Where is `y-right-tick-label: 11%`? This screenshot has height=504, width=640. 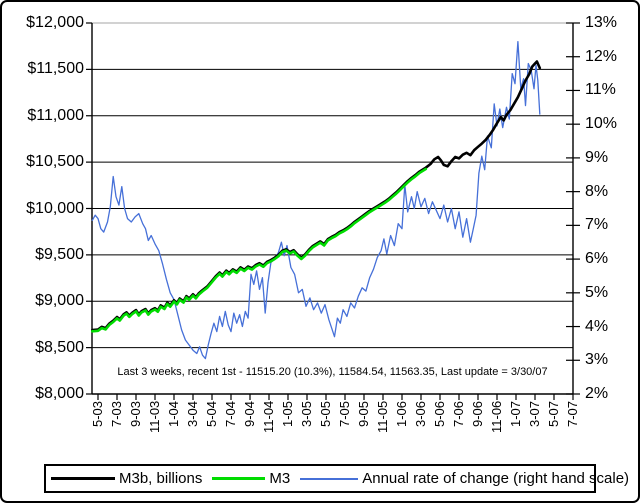
y-right-tick-label: 11% is located at coordinates (600, 90).